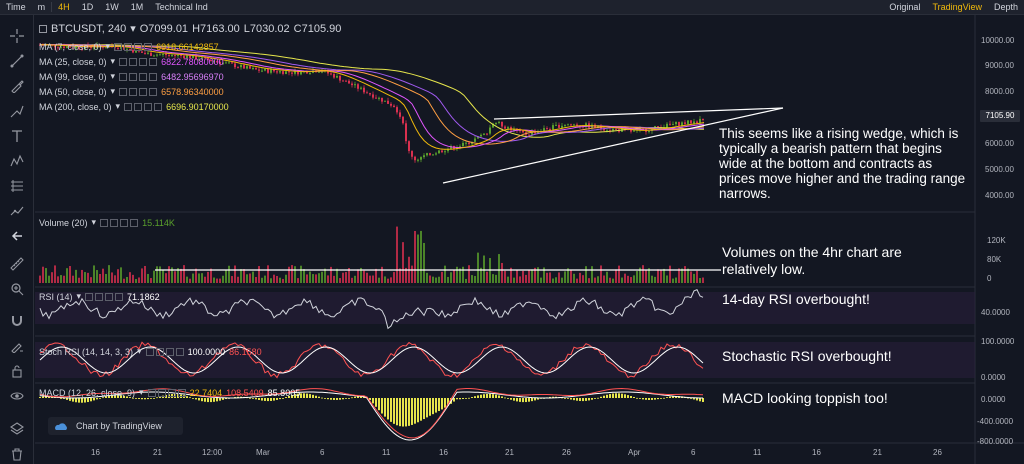  What do you see at coordinates (613, 145) in the screenshot?
I see `wedge-lower-line` at bounding box center [613, 145].